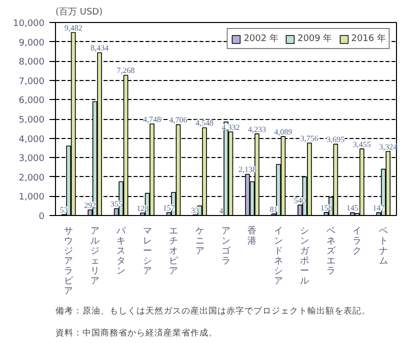  What do you see at coordinates (247, 169) in the screenshot?
I see `data-label: 2,138` at bounding box center [247, 169].